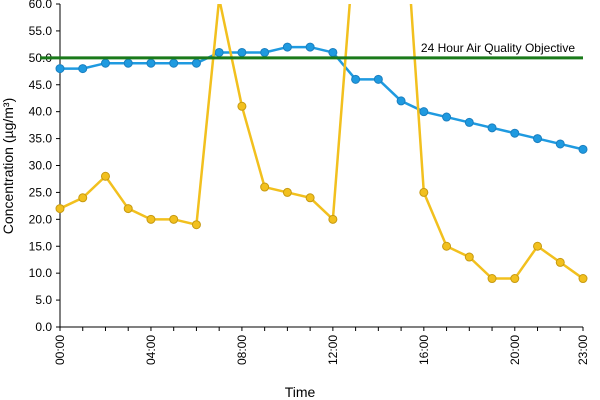 The height and width of the screenshot is (400, 600). What do you see at coordinates (41, 166) in the screenshot?
I see `y-tick-label: 30.0` at bounding box center [41, 166].